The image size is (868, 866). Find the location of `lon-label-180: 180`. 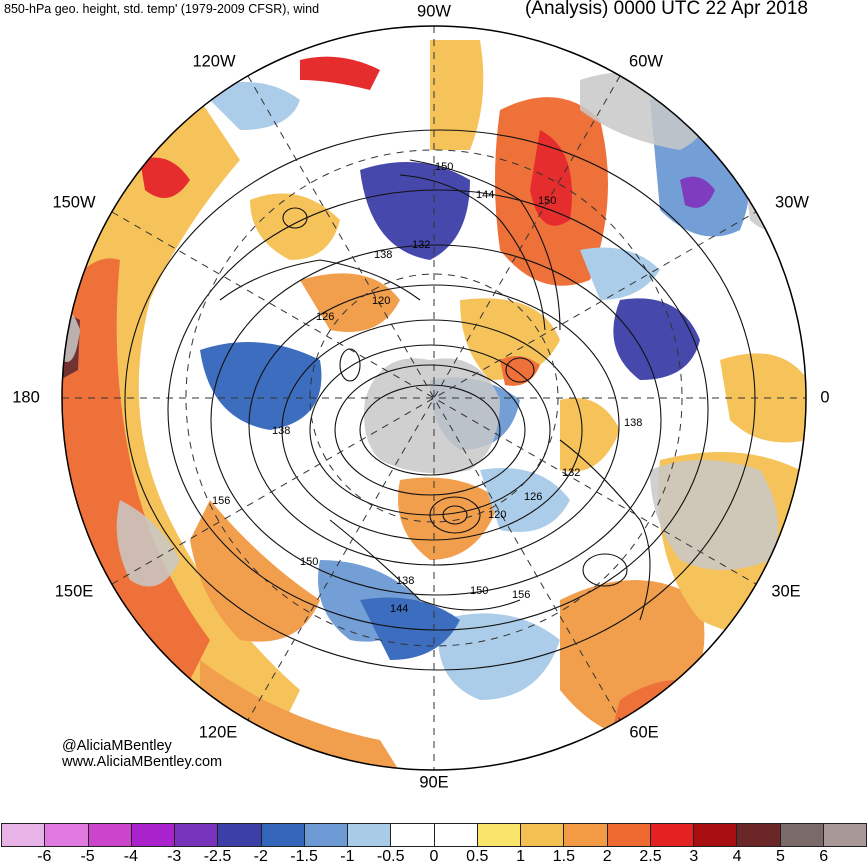

lon-label-180: 180 is located at coordinates (26, 397).